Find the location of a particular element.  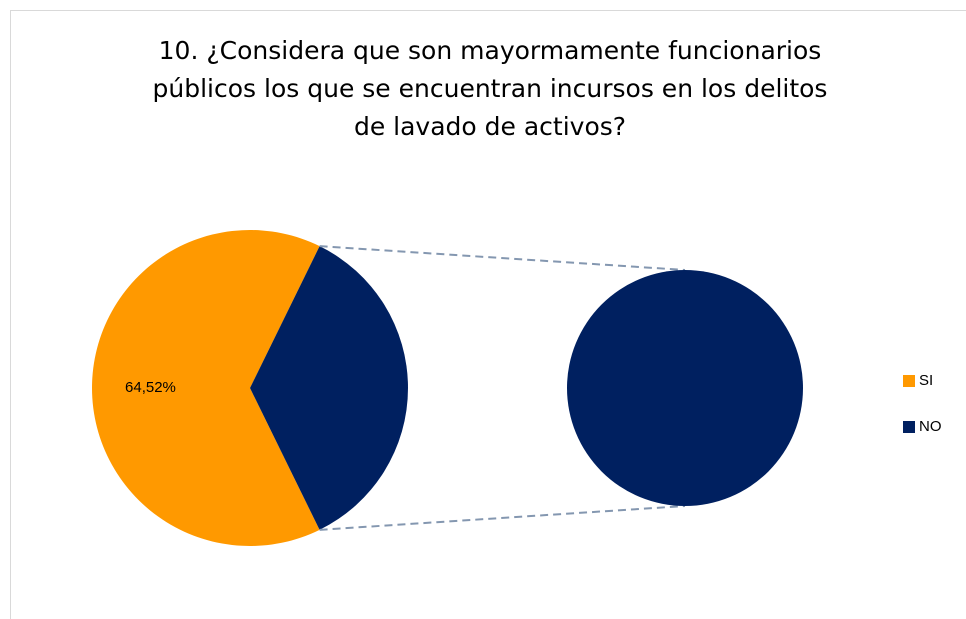

secondary-pie-slice is located at coordinates (685, 388).